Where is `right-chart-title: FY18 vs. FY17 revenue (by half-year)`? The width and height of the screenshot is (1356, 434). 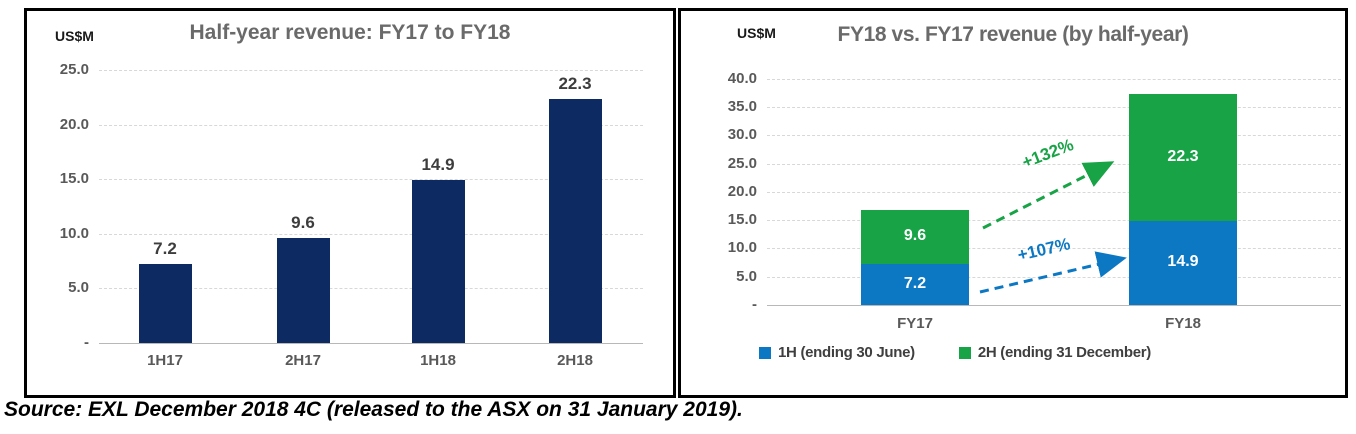 right-chart-title: FY18 vs. FY17 revenue (by half-year) is located at coordinates (1013, 34).